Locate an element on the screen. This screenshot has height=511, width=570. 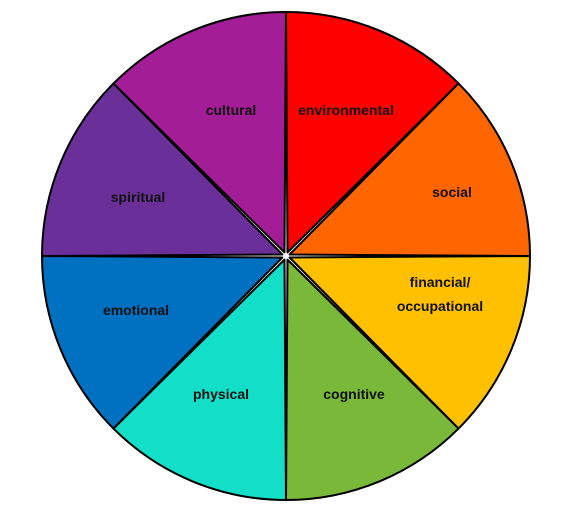
label-financial-occupational: financial/occupational is located at coordinates (440, 294).